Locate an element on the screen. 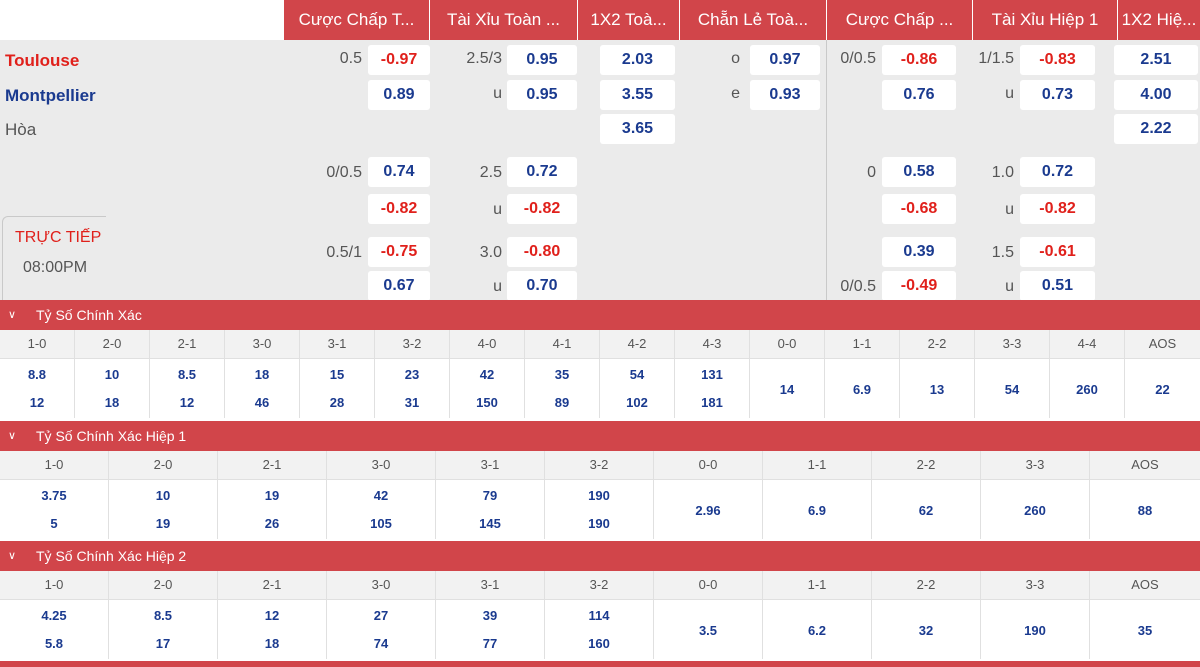 Image resolution: width=1200 pixels, height=667 pixels. home-team-name: Toulouse is located at coordinates (42, 60).